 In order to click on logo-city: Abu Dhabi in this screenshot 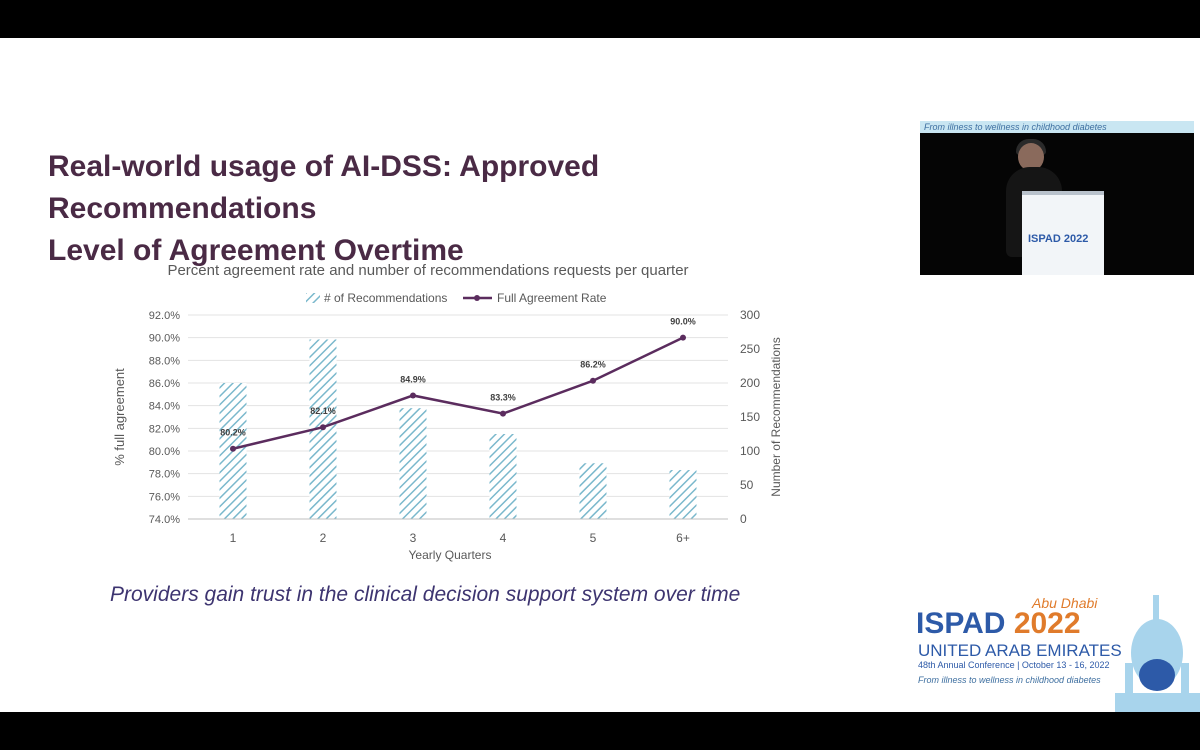, I will do `click(1065, 603)`.